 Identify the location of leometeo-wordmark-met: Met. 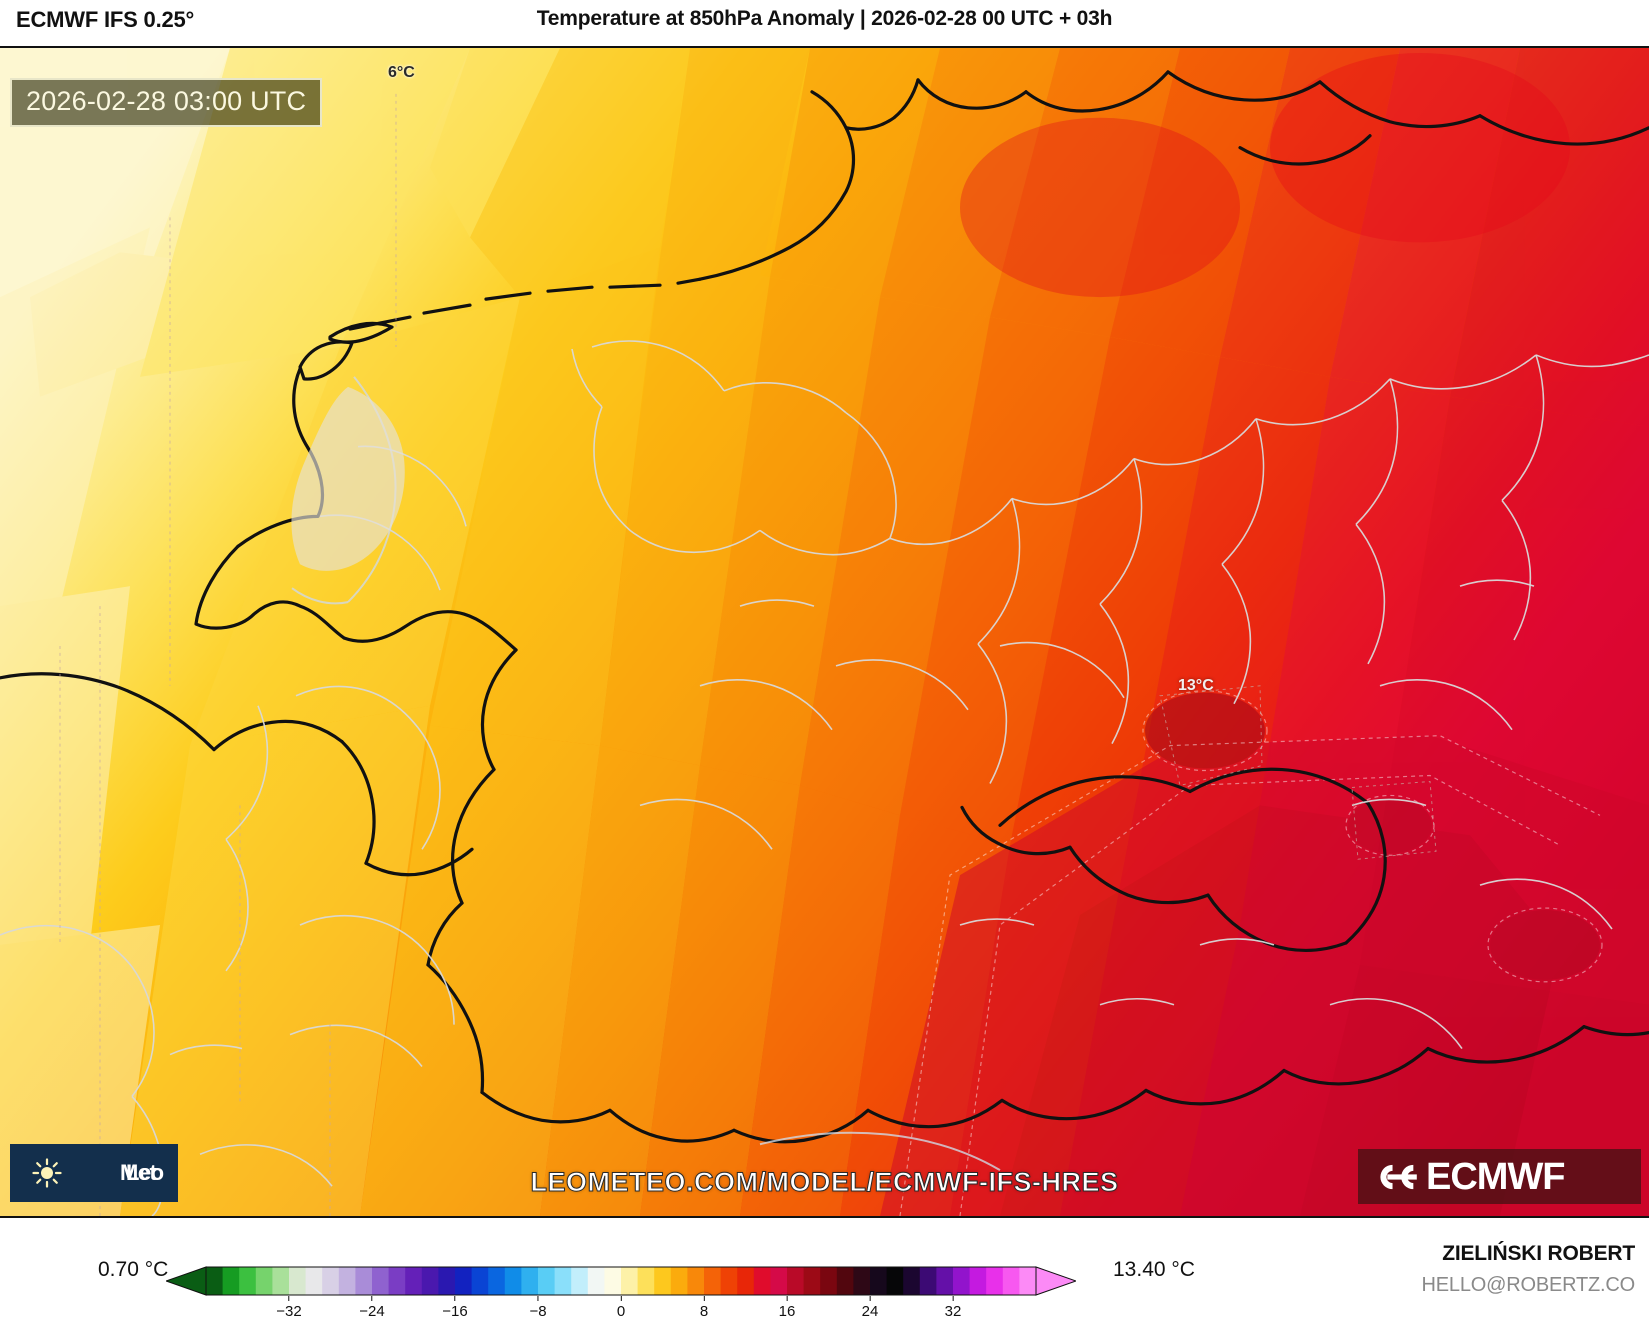
(138, 1172).